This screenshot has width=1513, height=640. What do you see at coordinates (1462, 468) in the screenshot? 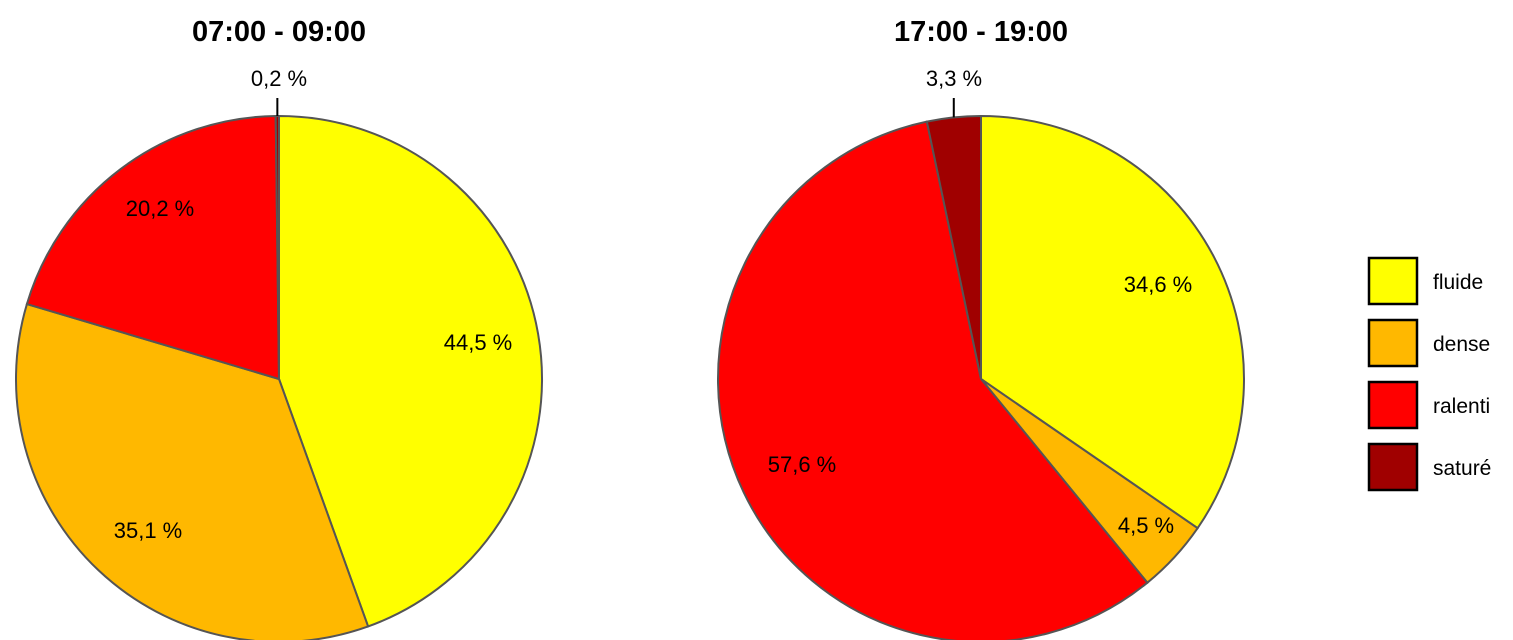
I see `legend-label-saturé: saturé` at bounding box center [1462, 468].